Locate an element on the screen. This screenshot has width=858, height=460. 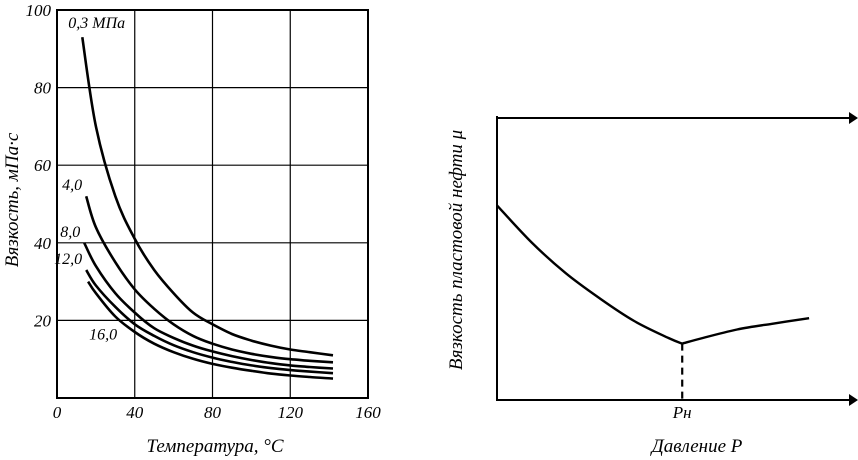
top-arrow-icon is located at coordinates (853, 118).